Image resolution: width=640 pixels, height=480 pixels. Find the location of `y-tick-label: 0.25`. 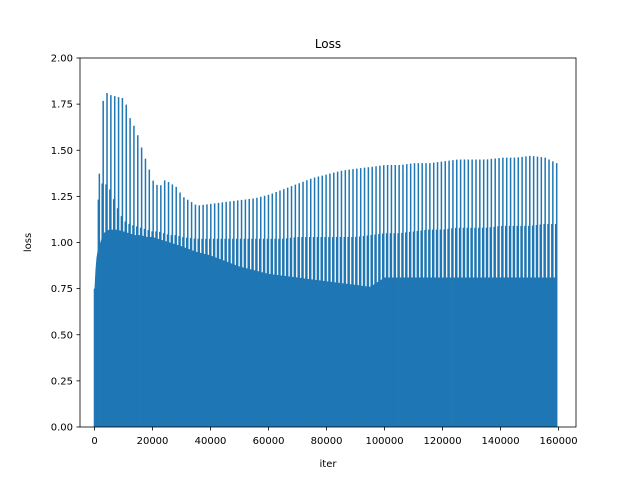

y-tick-label: 0.25 is located at coordinates (62, 381).